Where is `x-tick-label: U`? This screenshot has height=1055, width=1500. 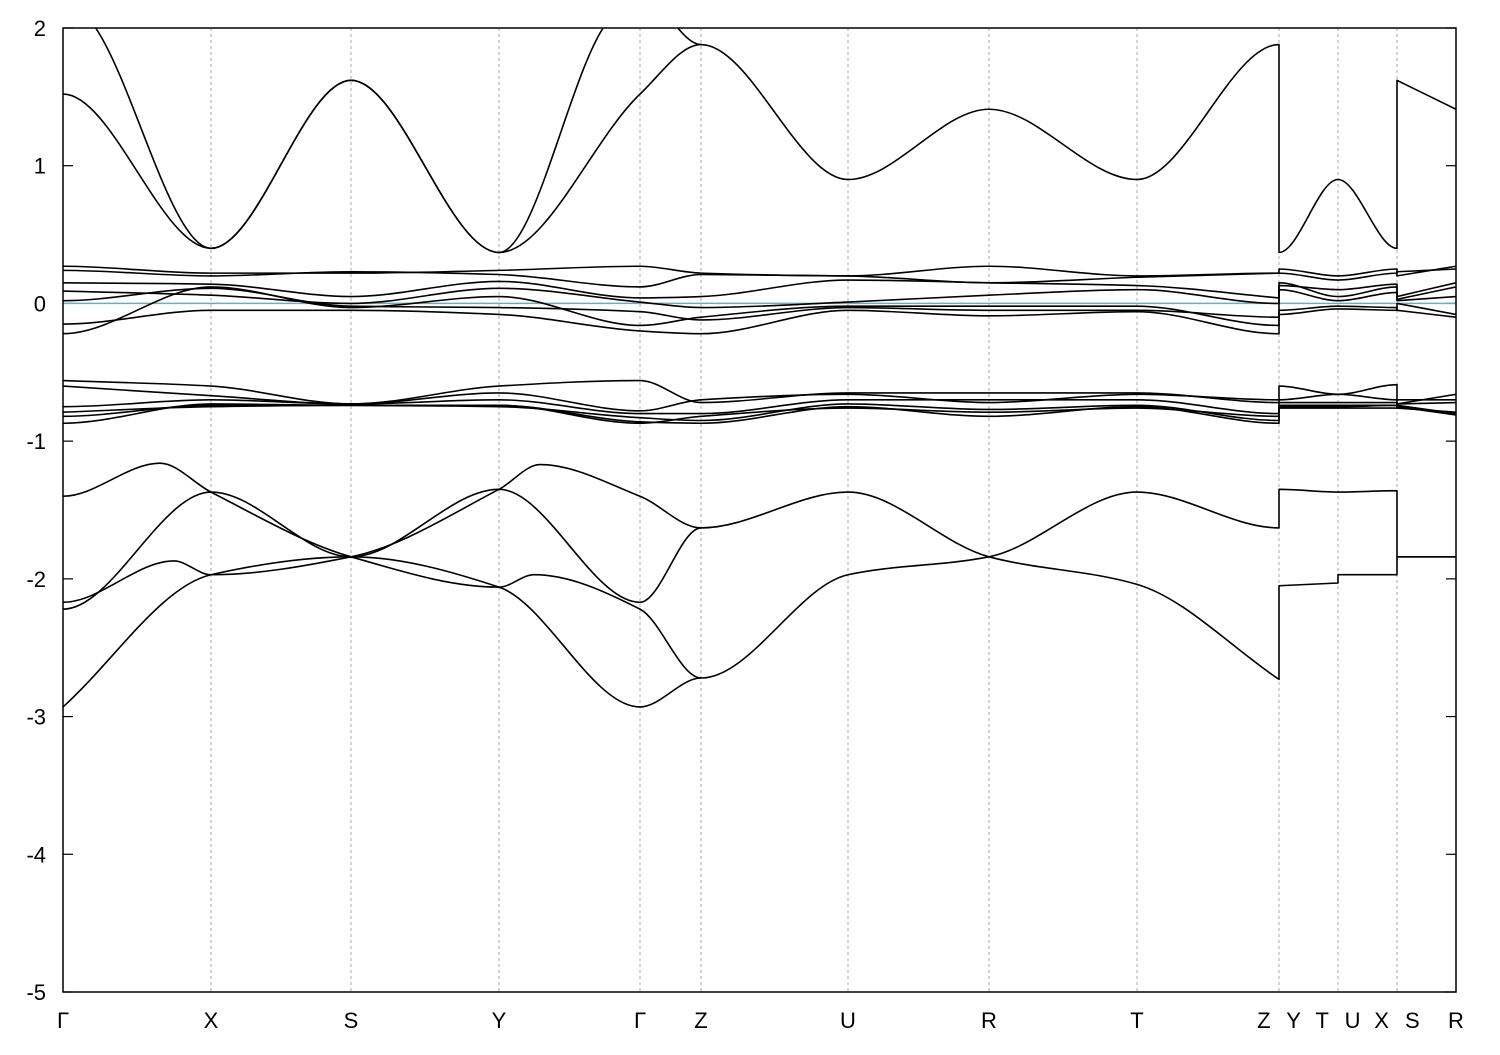
x-tick-label: U is located at coordinates (848, 1020).